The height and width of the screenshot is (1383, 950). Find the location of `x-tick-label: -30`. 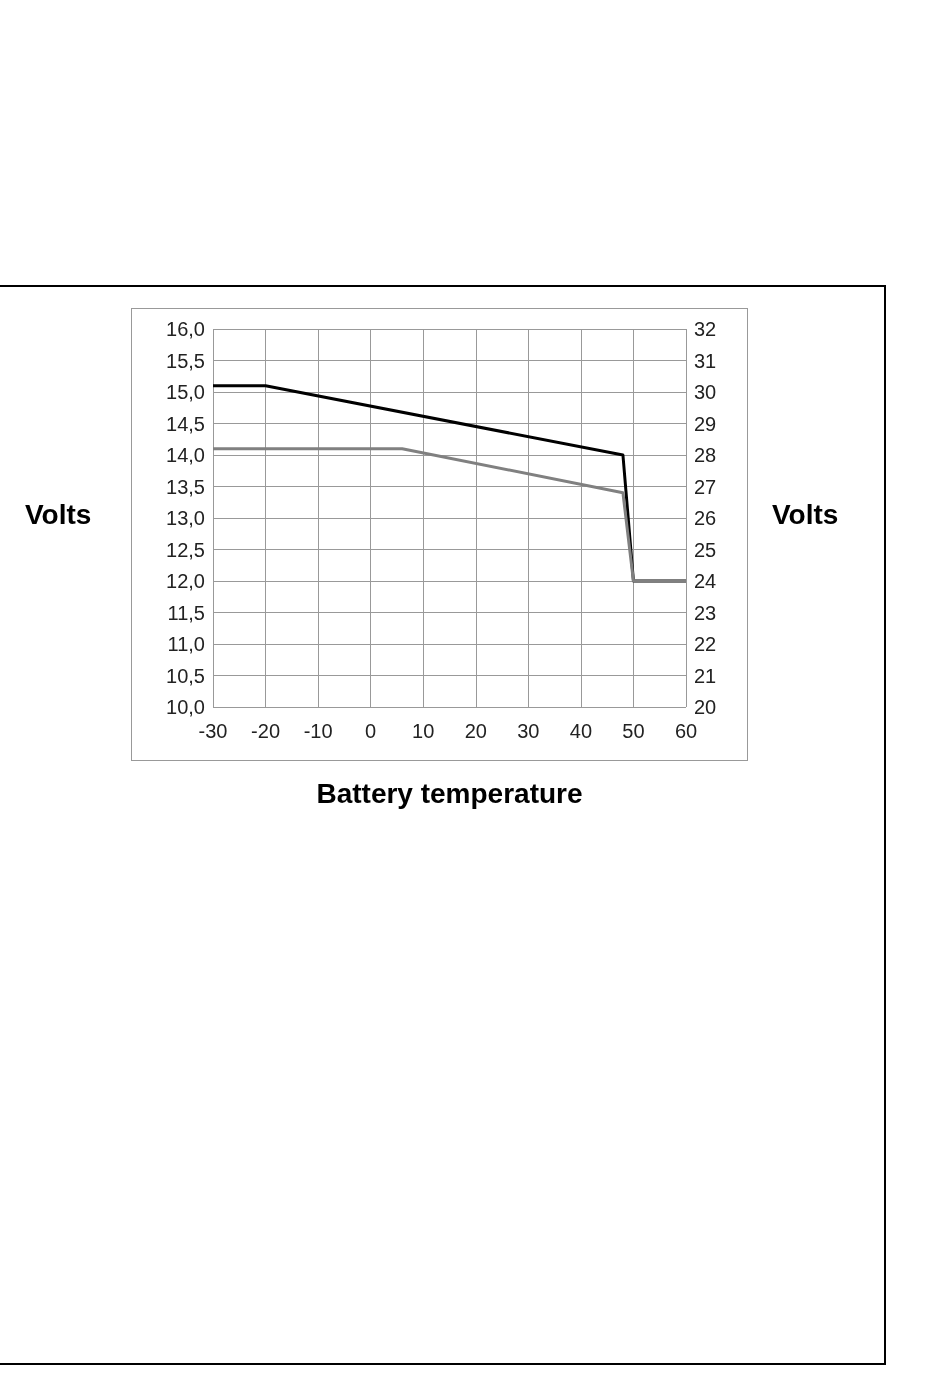

x-tick-label: -30 is located at coordinates (213, 731).